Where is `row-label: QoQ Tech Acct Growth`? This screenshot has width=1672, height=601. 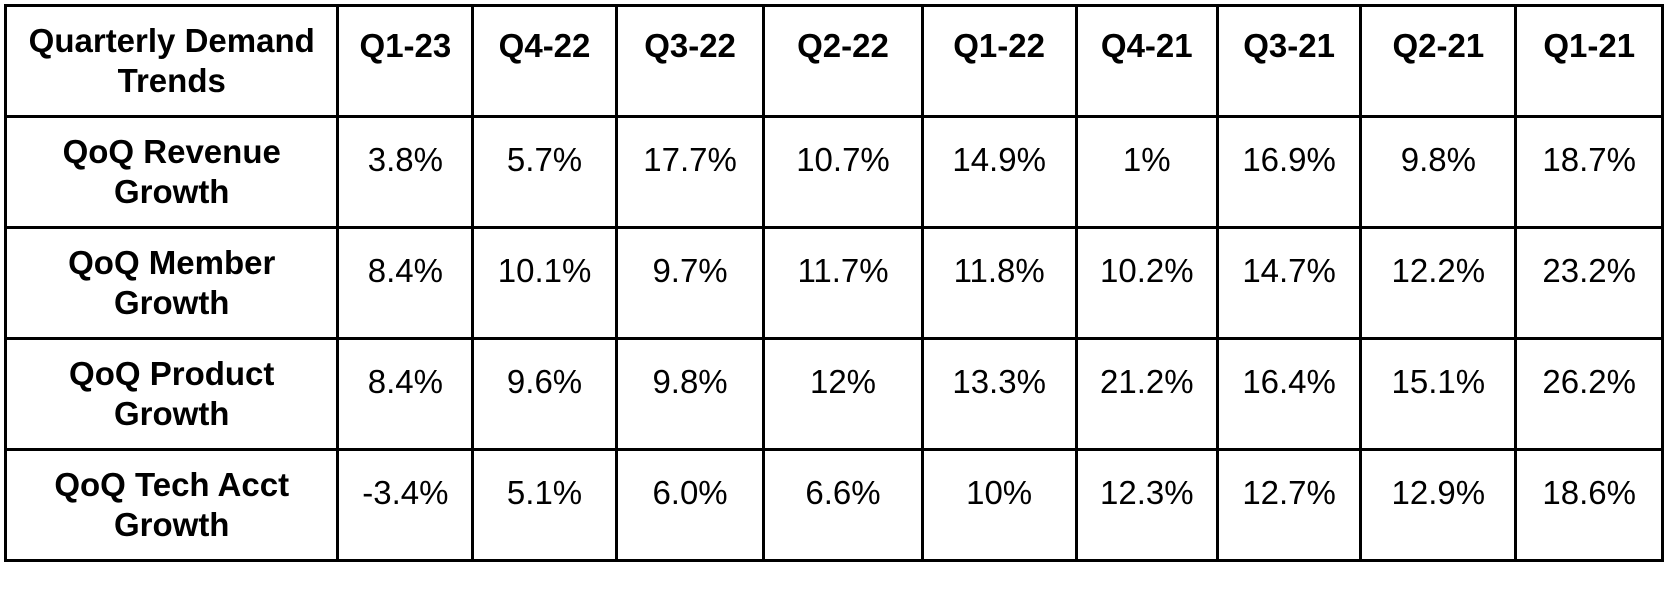 row-label: QoQ Tech Acct Growth is located at coordinates (171, 505).